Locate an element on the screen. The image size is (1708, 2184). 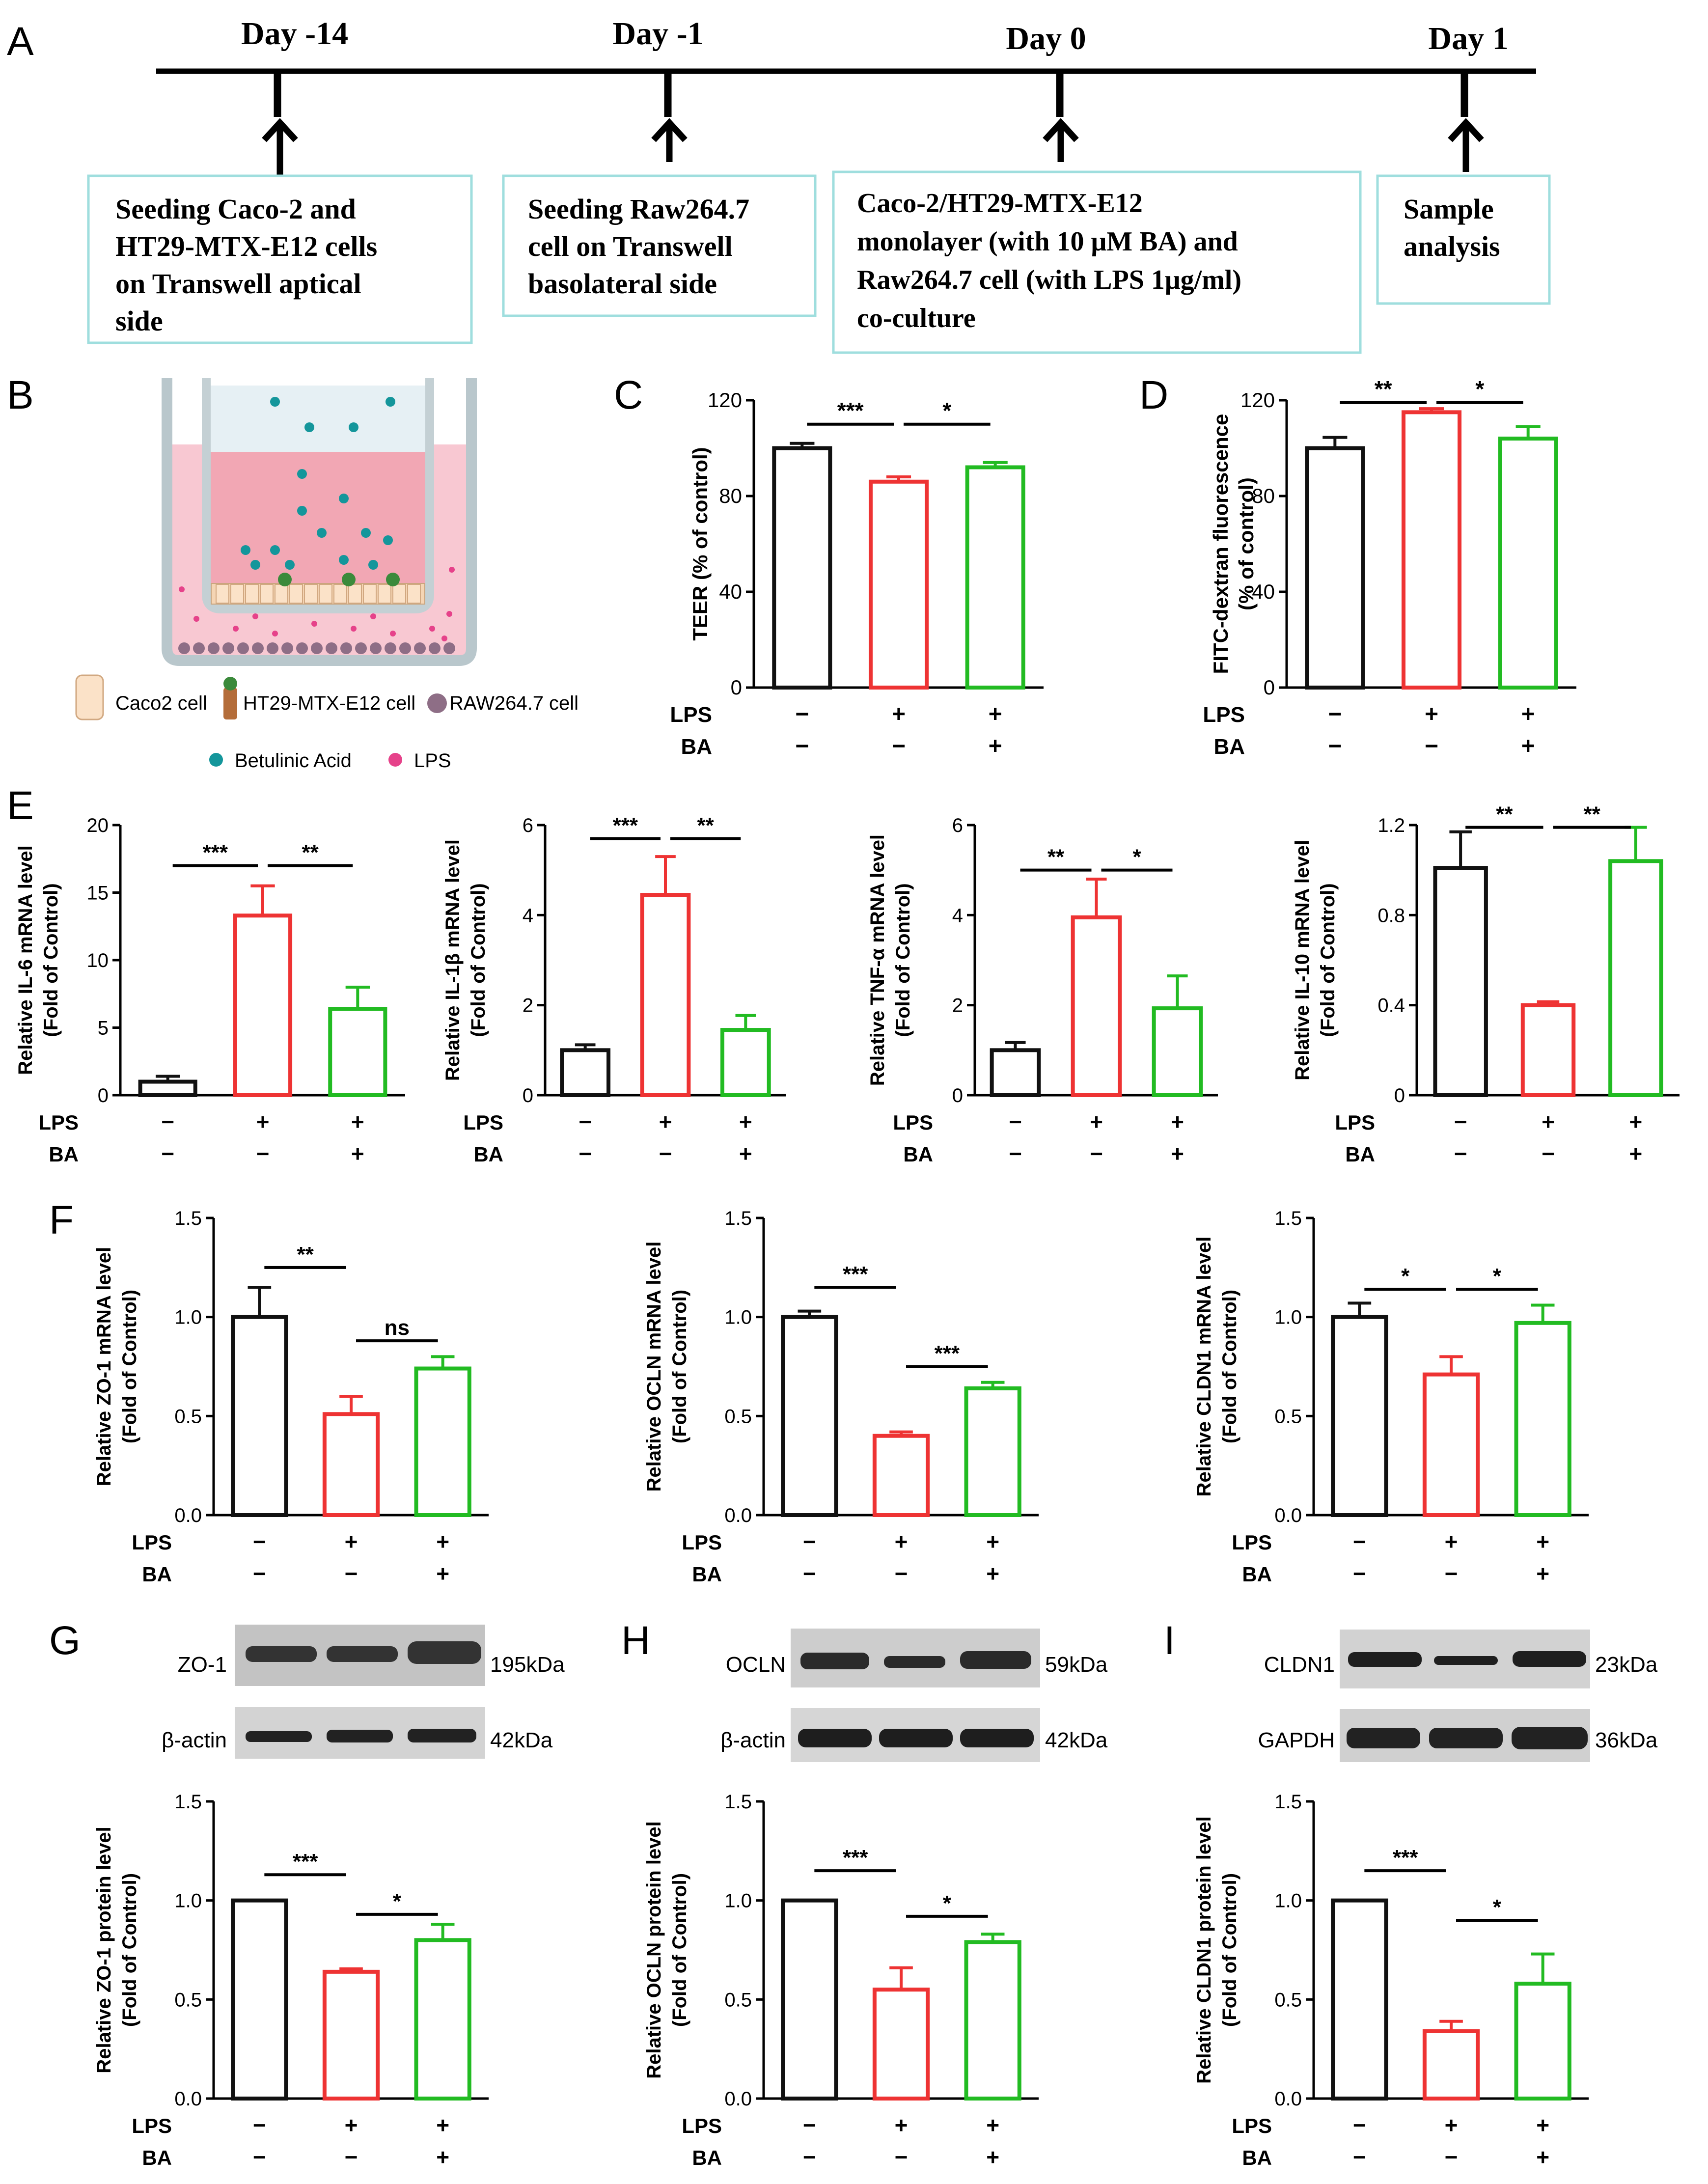
box3-line3: Raw264.7 cell (with LPS 1μg/ml) is located at coordinates (1049, 280).